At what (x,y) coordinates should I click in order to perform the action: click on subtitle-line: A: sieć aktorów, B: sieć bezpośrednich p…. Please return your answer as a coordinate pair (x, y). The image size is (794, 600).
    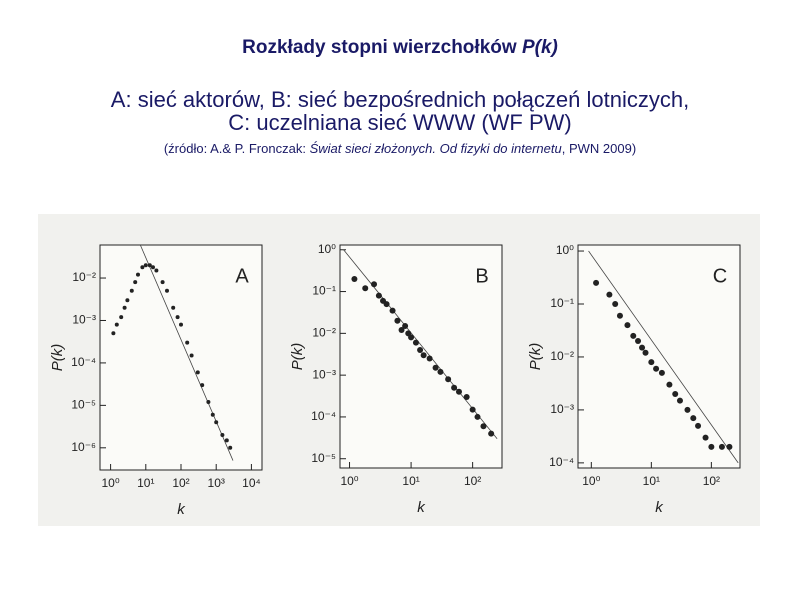
    Looking at the image, I should click on (400, 99).